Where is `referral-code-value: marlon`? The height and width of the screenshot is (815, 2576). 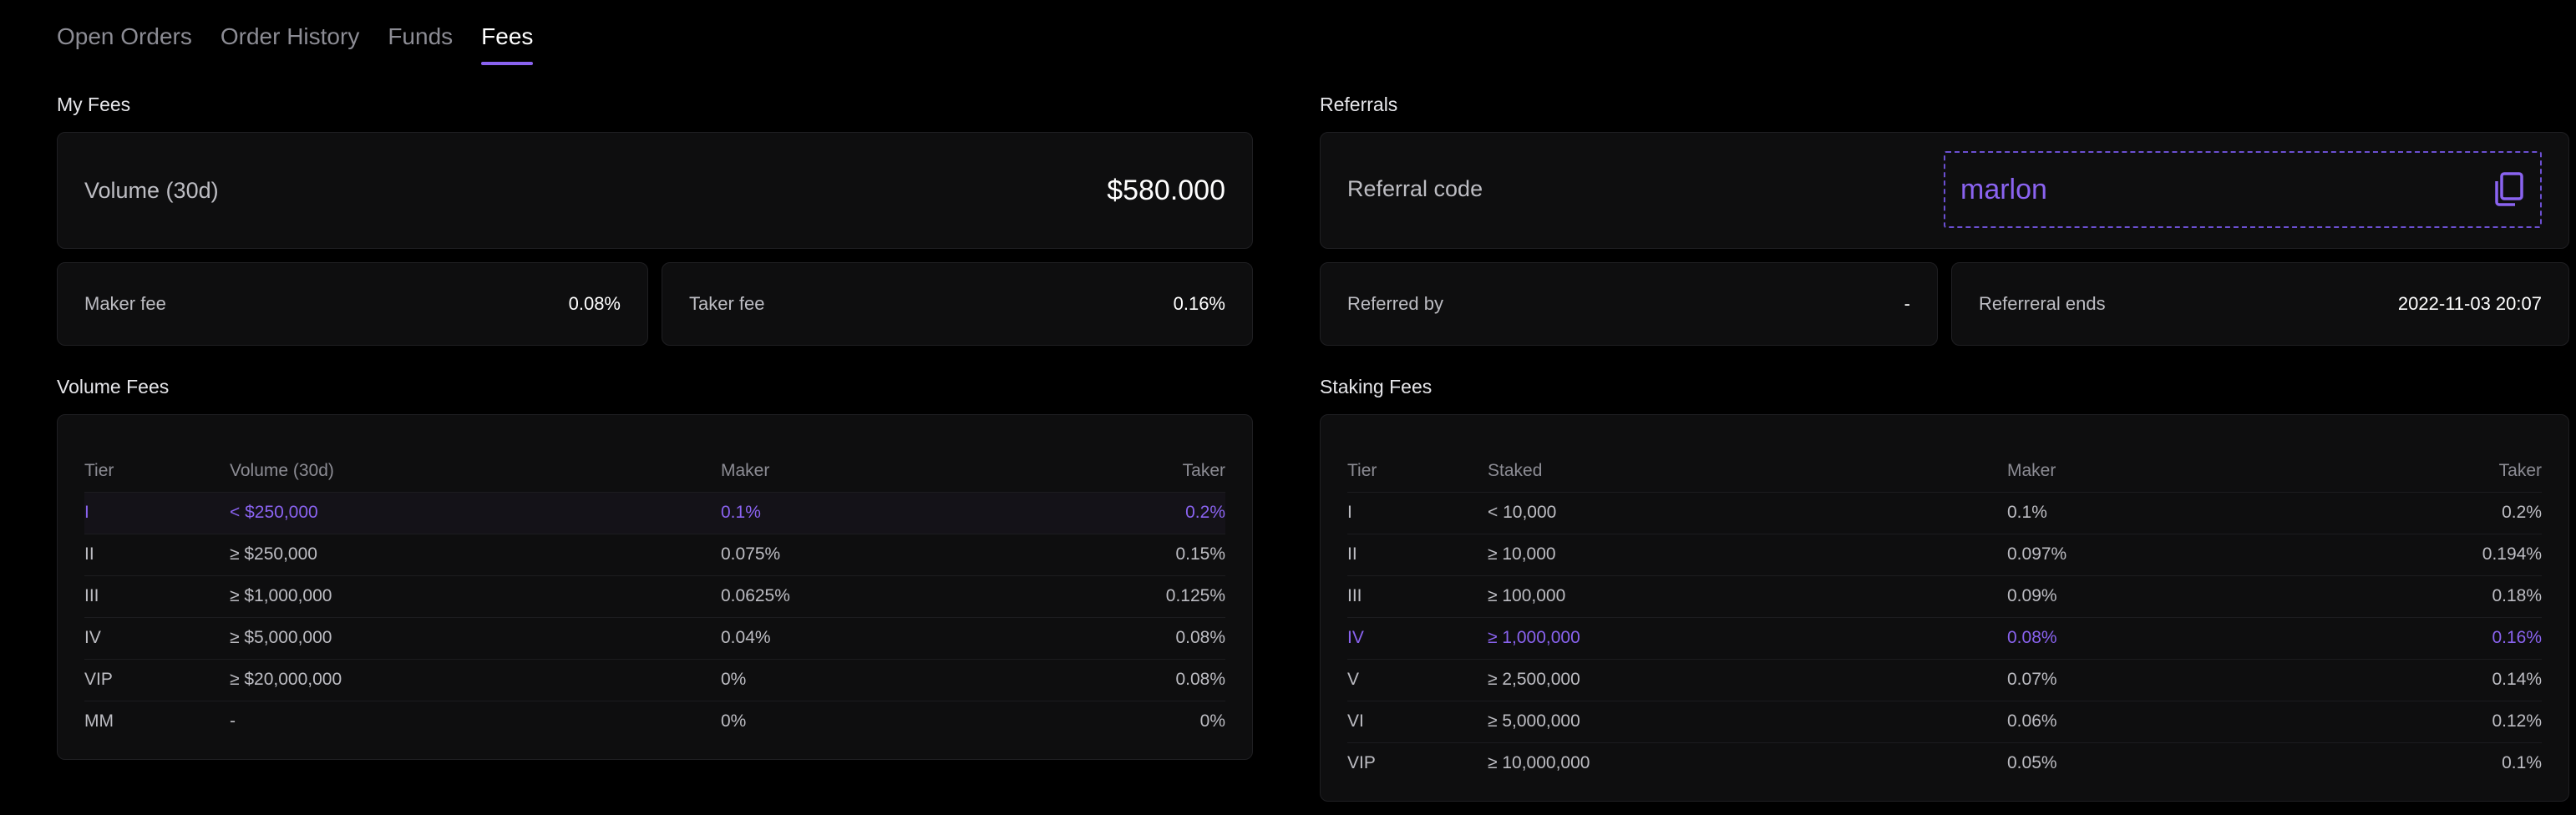
referral-code-value: marlon is located at coordinates (2003, 189).